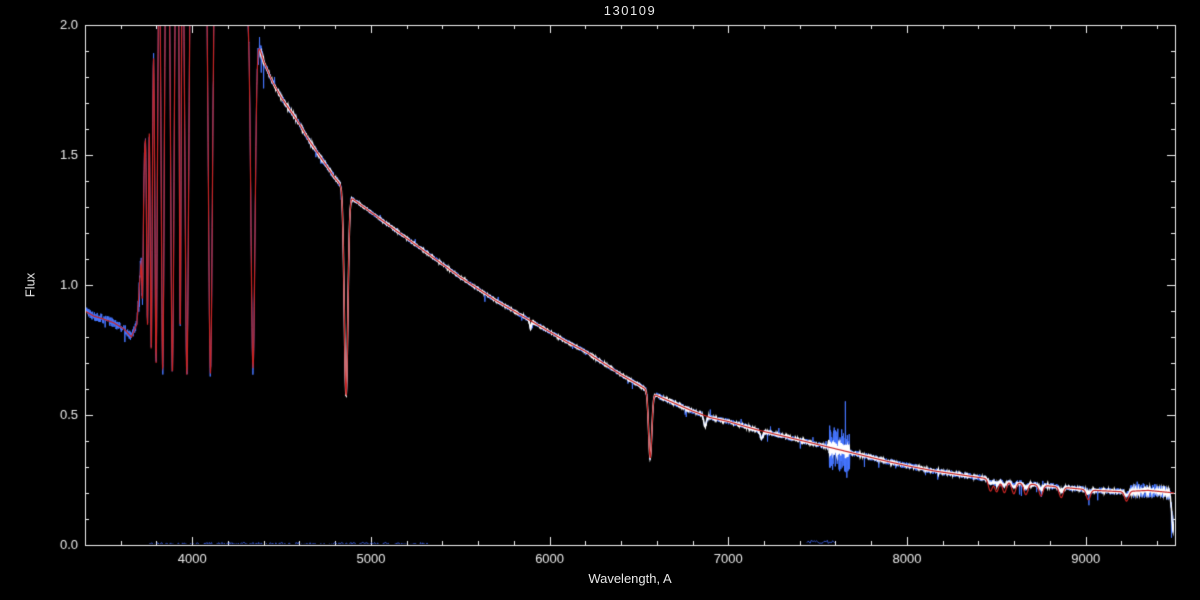  What do you see at coordinates (30, 285) in the screenshot?
I see `y-axis-label: Flux` at bounding box center [30, 285].